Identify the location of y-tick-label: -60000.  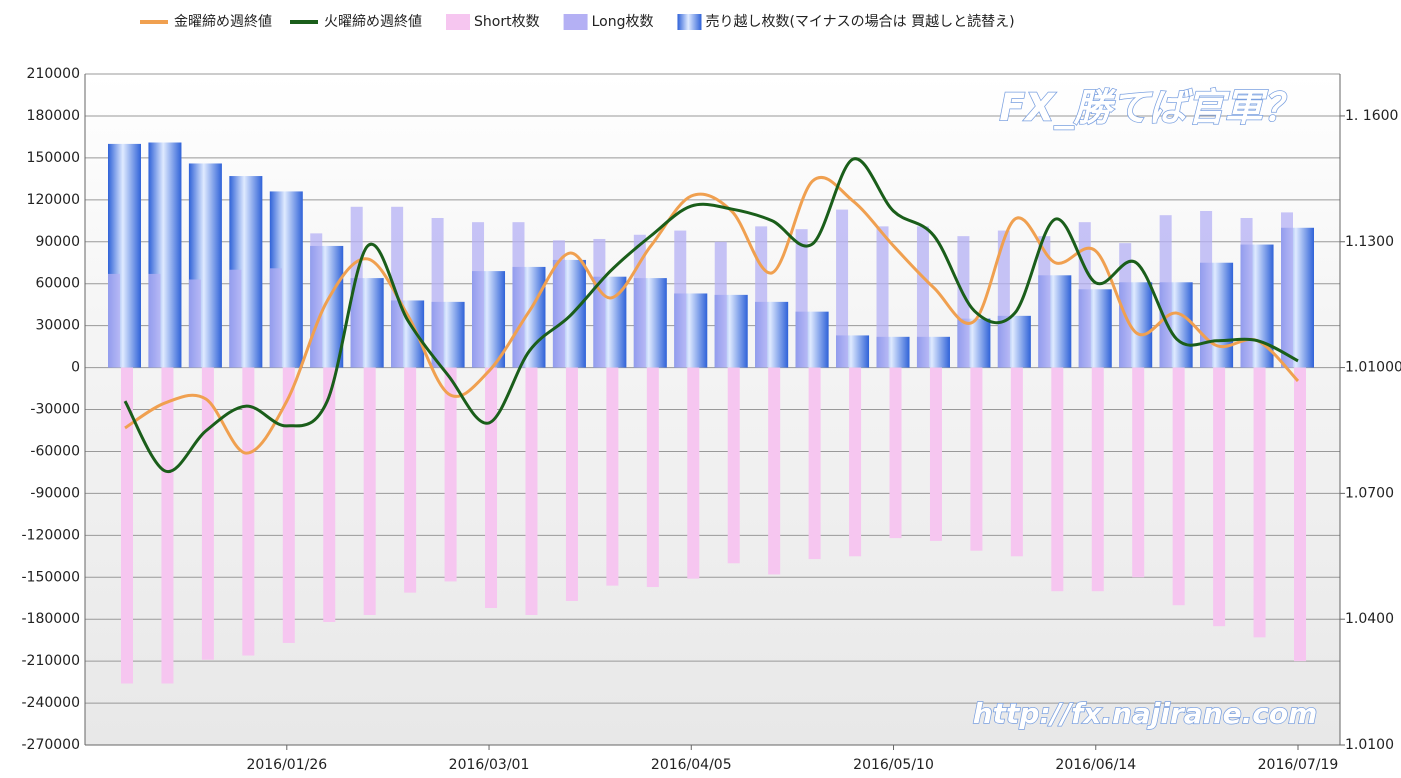
(55, 451).